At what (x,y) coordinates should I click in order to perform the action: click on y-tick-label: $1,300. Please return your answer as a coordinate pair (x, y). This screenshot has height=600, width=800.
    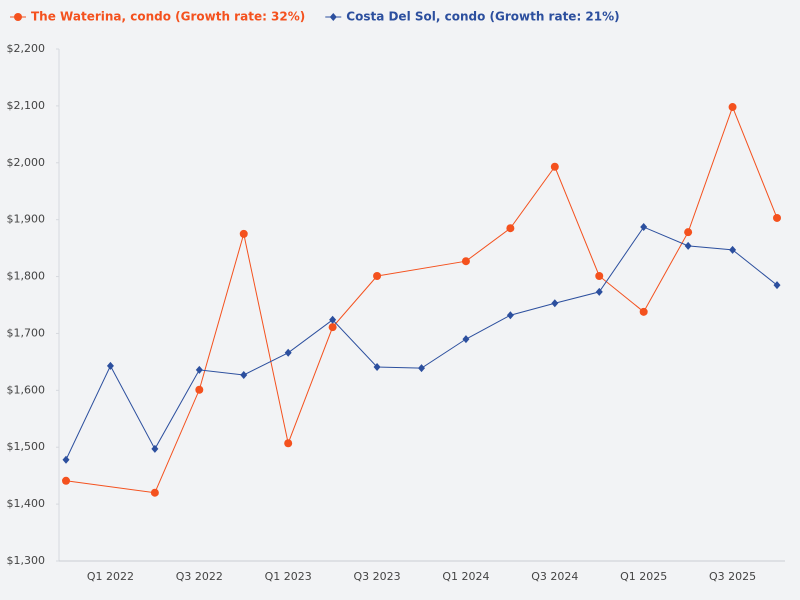
    Looking at the image, I should click on (26, 560).